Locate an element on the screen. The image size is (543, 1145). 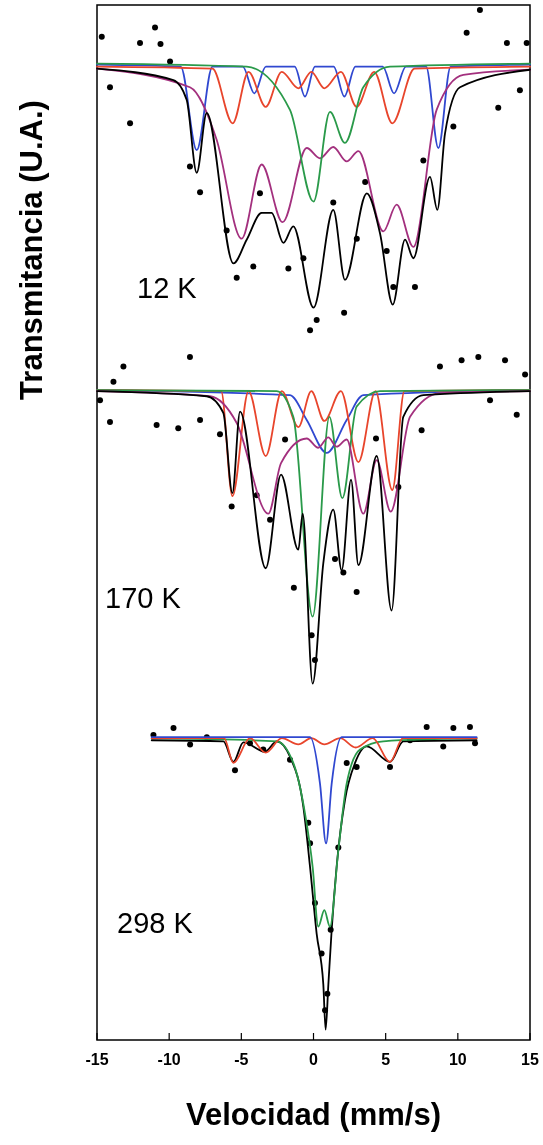
annotation: 12 K is located at coordinates (167, 287).